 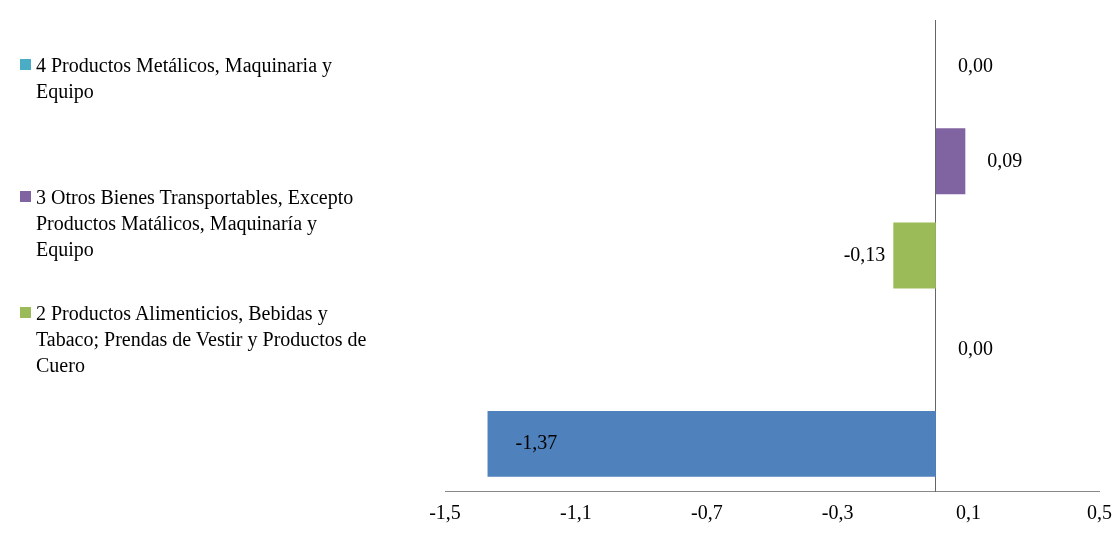 What do you see at coordinates (706, 512) in the screenshot?
I see `x-tick-label: -0,7` at bounding box center [706, 512].